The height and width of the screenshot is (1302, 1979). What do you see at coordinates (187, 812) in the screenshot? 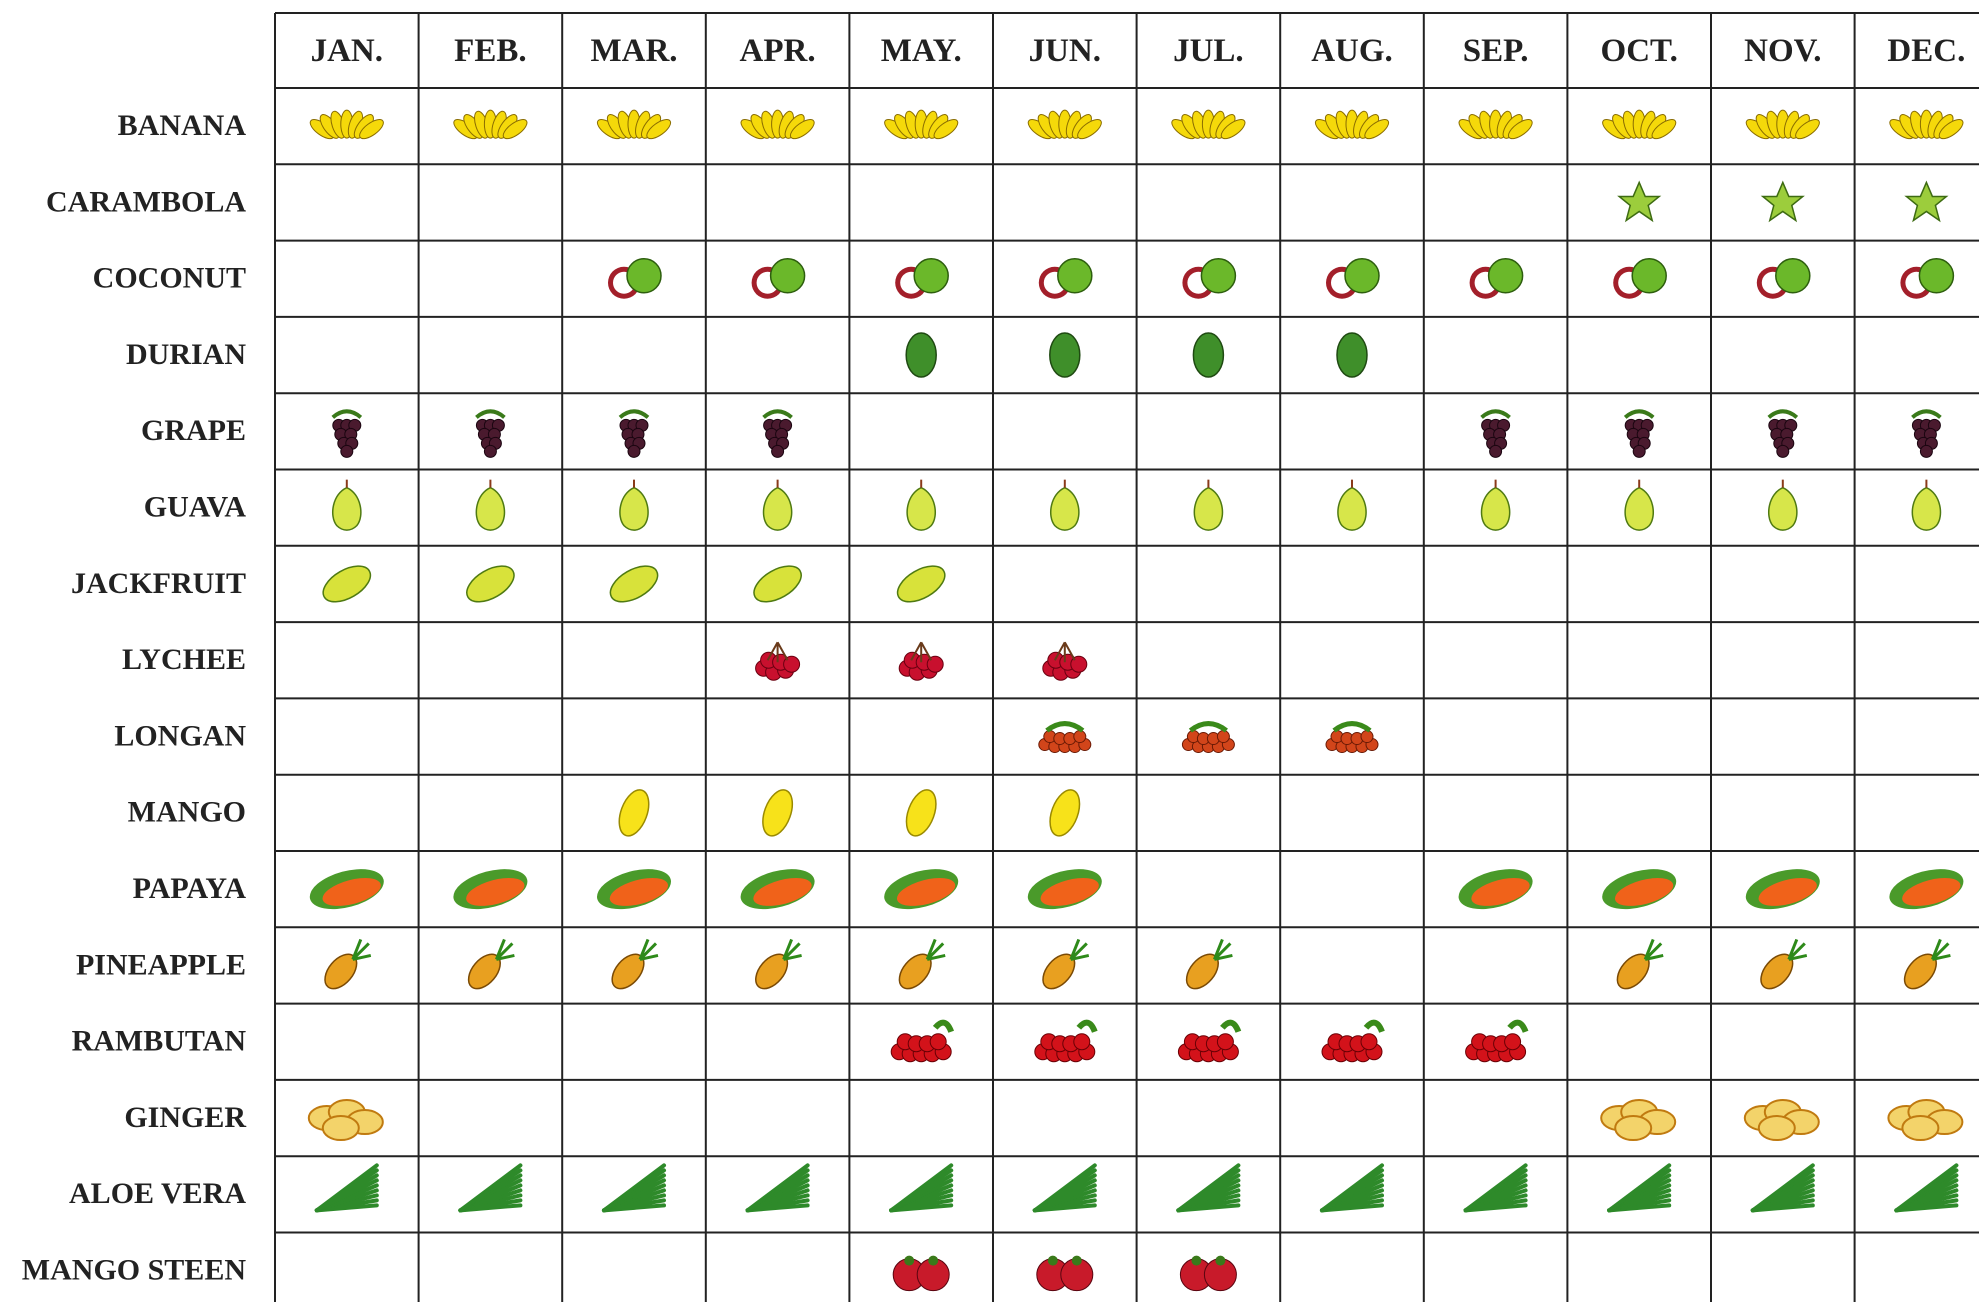
I see `row-label: MANGO` at bounding box center [187, 812].